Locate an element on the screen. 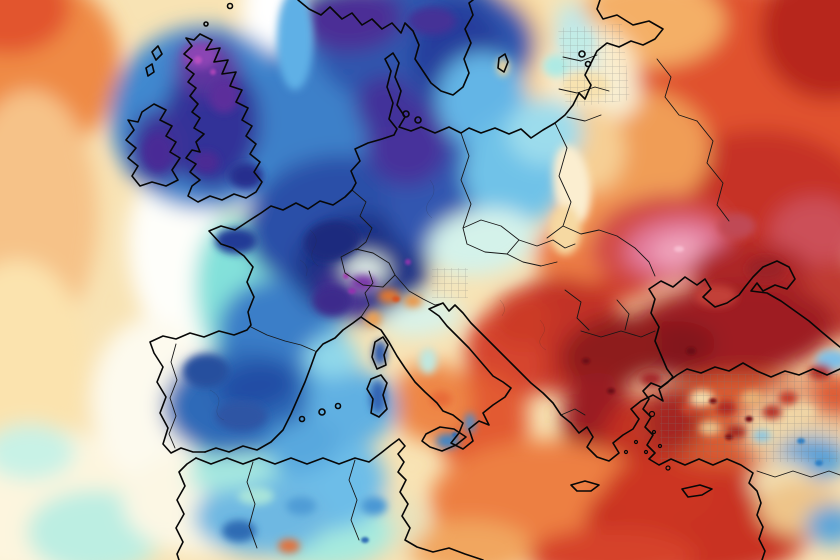 This screenshot has height=560, width=840. coast-gotland is located at coordinates (503, 63).